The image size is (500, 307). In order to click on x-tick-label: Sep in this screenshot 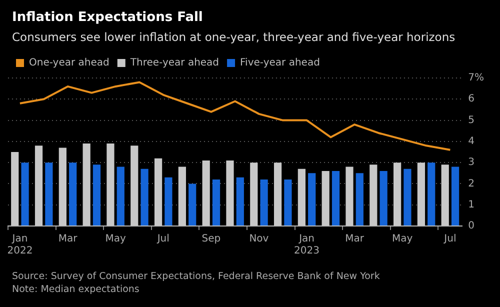, I will do `click(211, 239)`.